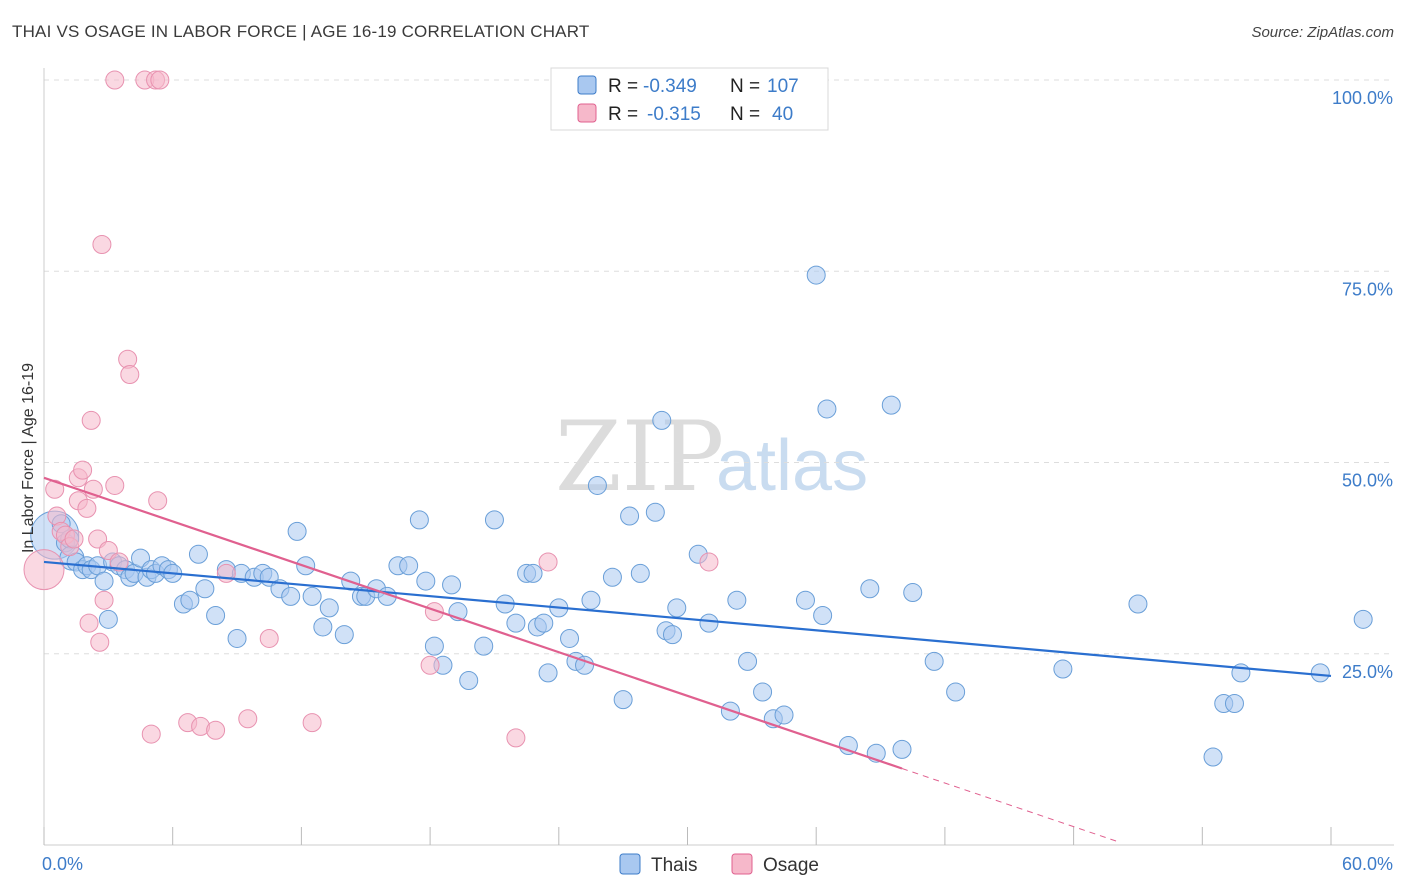 This screenshot has height=892, width=1406. Describe the element at coordinates (630, 864) in the screenshot. I see `legend-bottom-swatch-thais` at that location.